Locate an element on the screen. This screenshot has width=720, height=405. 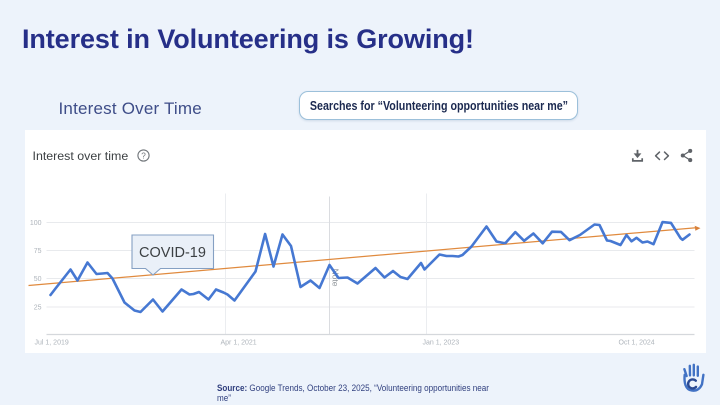
svg-text: Oct 1, 2024 is located at coordinates (636, 342).